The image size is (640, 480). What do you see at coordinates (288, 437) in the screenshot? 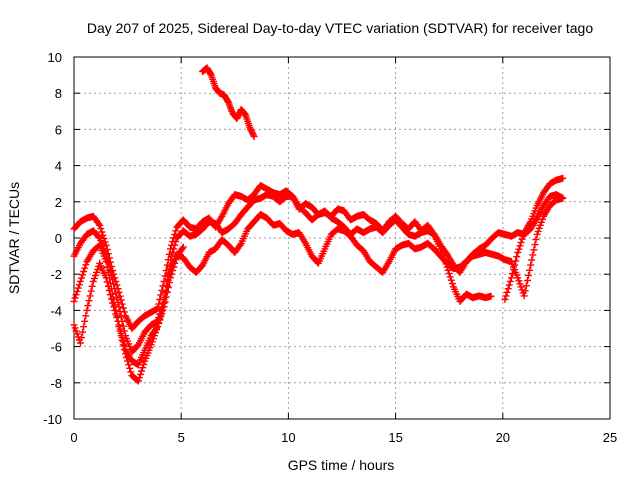
I see `x-tick-label: 10` at bounding box center [288, 437].